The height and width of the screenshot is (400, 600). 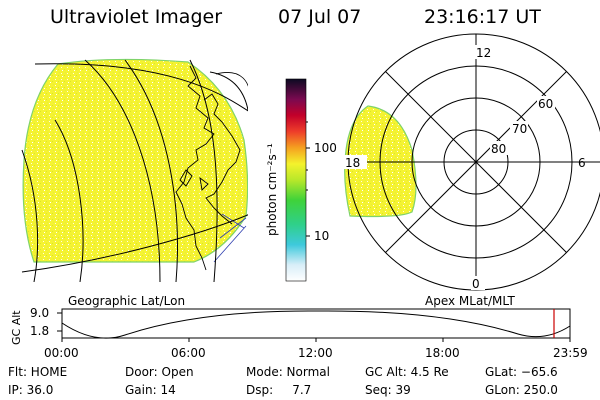 What do you see at coordinates (353, 163) in the screenshot?
I see `mlt-label-18: 18` at bounding box center [353, 163].